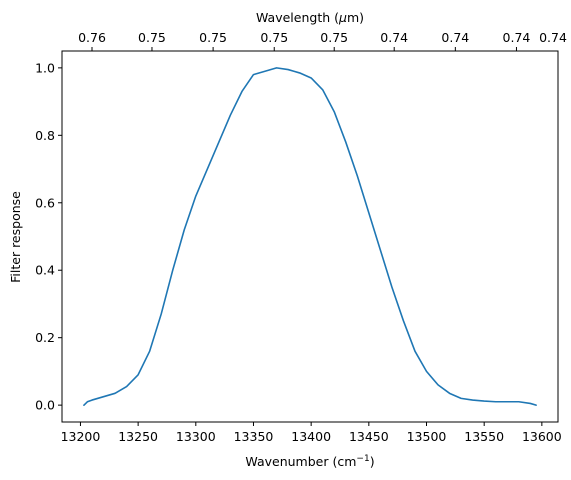  What do you see at coordinates (45, 337) in the screenshot?
I see `y-tick-label: 0.2` at bounding box center [45, 337].